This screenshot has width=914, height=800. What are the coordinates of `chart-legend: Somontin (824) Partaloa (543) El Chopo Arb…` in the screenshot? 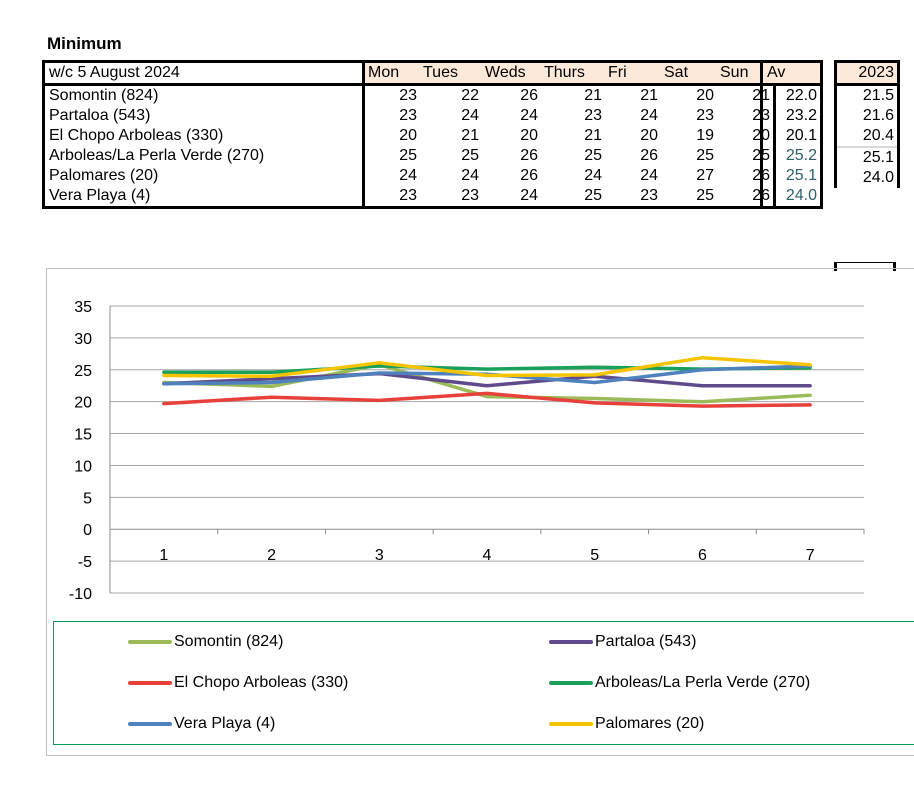 It's located at (483, 683).